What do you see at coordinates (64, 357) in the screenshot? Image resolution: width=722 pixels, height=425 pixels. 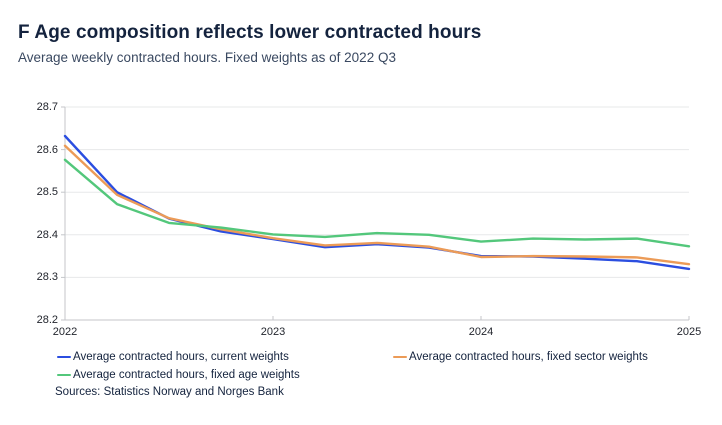 I see `legend-line-swatch-blue` at bounding box center [64, 357].